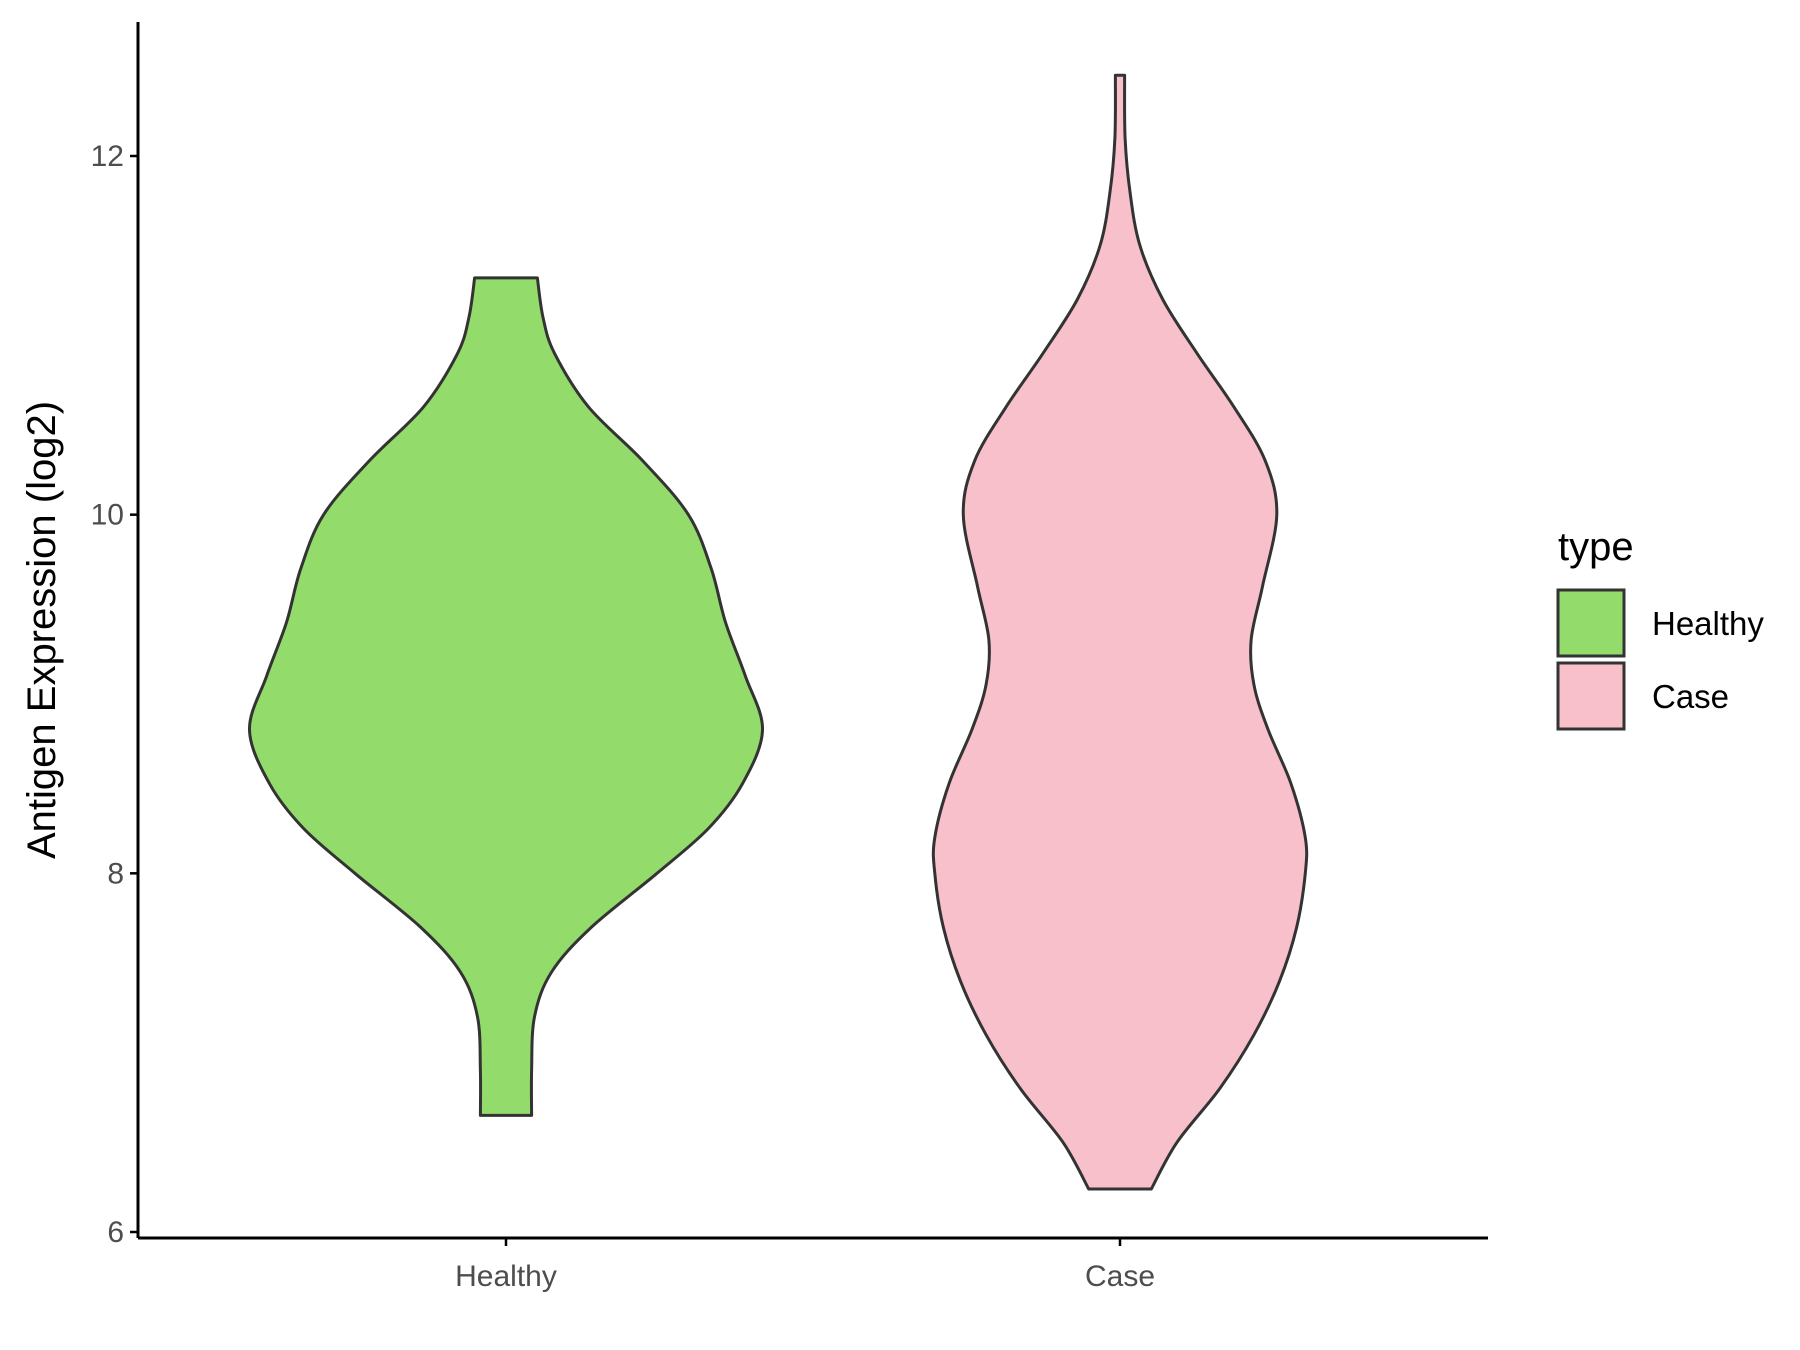 This screenshot has height=1350, width=1800. What do you see at coordinates (115, 1232) in the screenshot?
I see `y-tick-label: 6` at bounding box center [115, 1232].